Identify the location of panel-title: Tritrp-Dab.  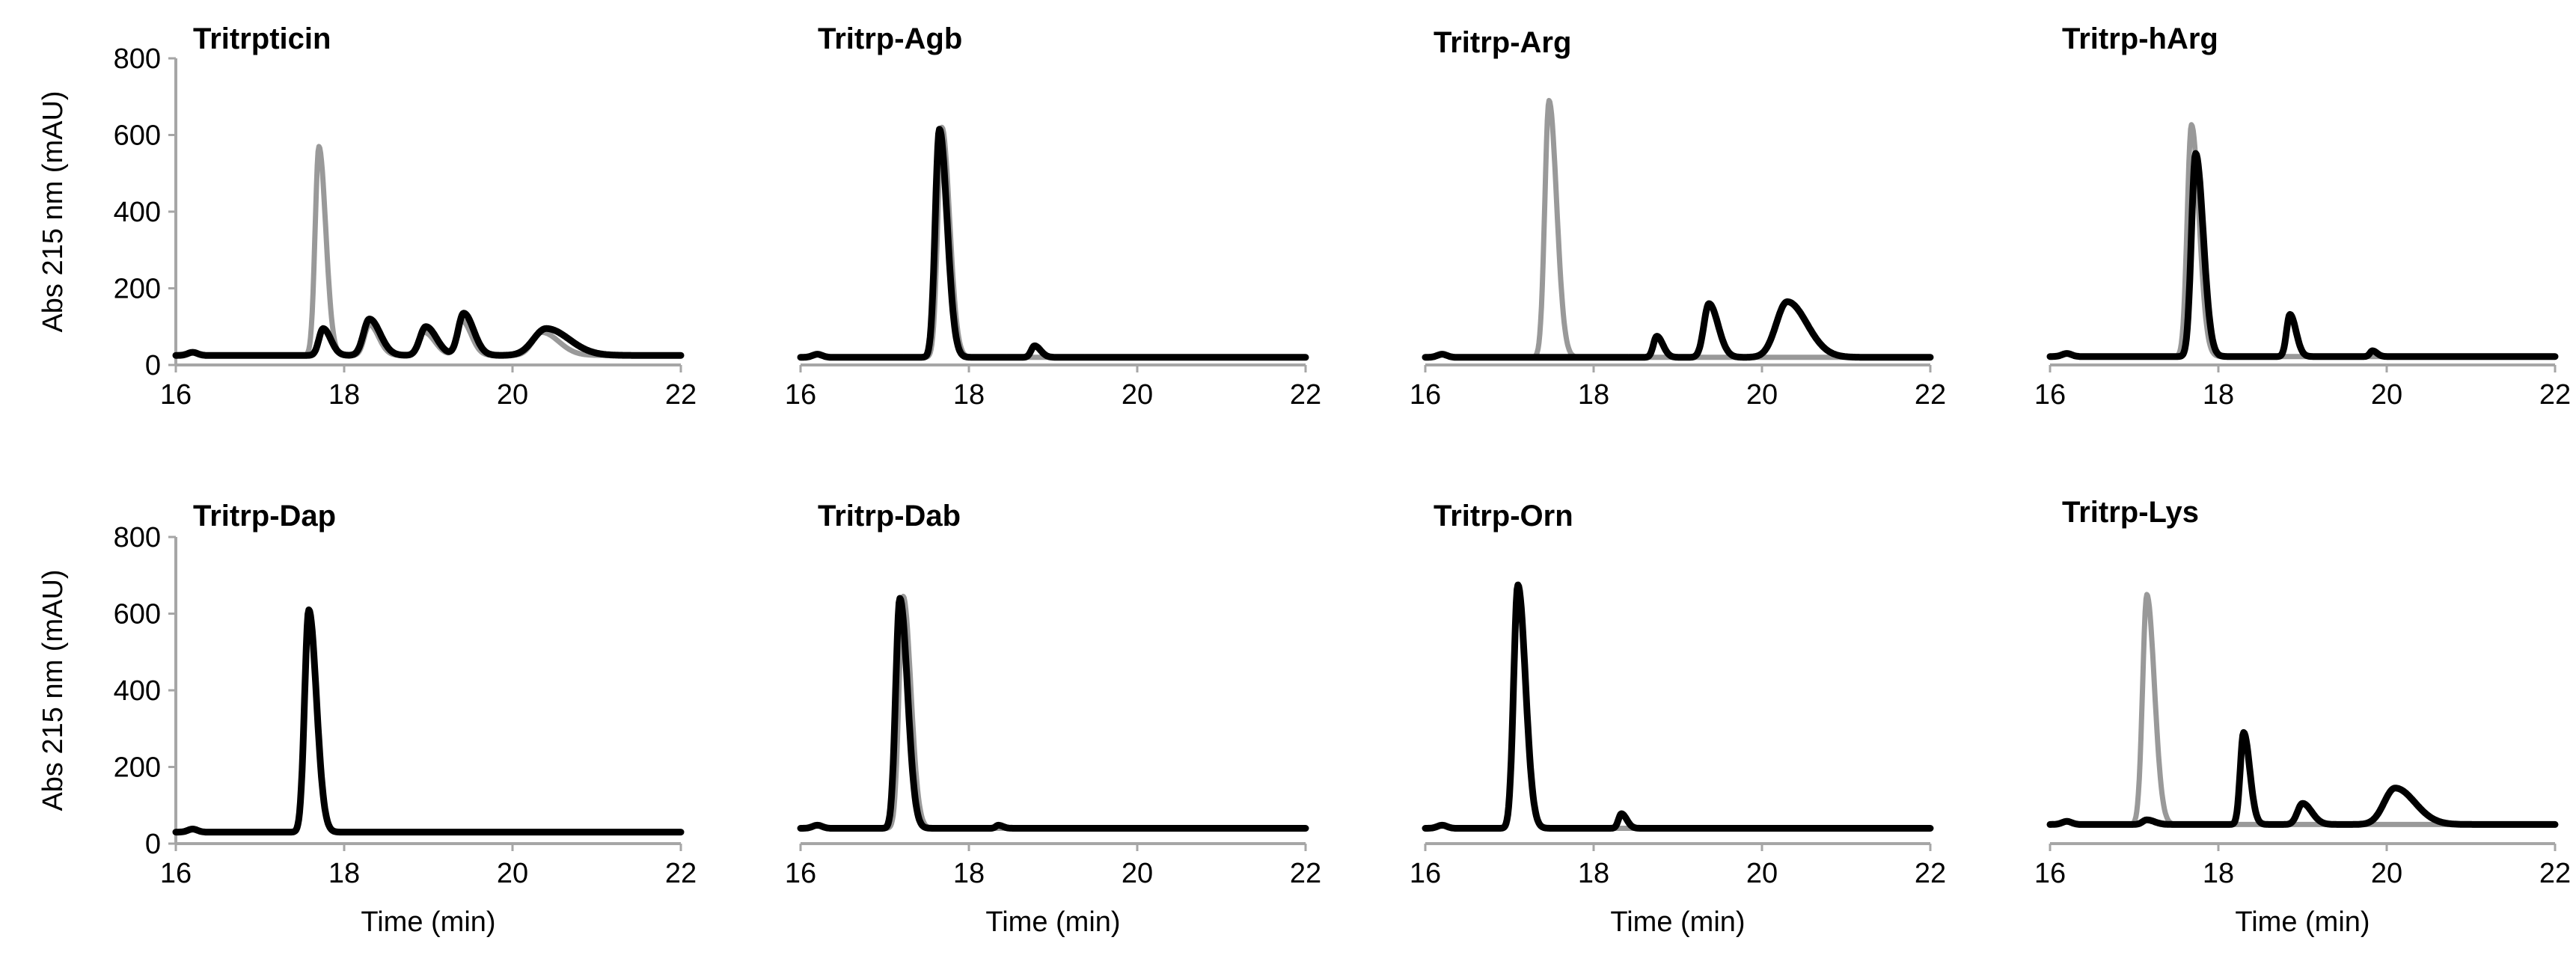
(890, 516).